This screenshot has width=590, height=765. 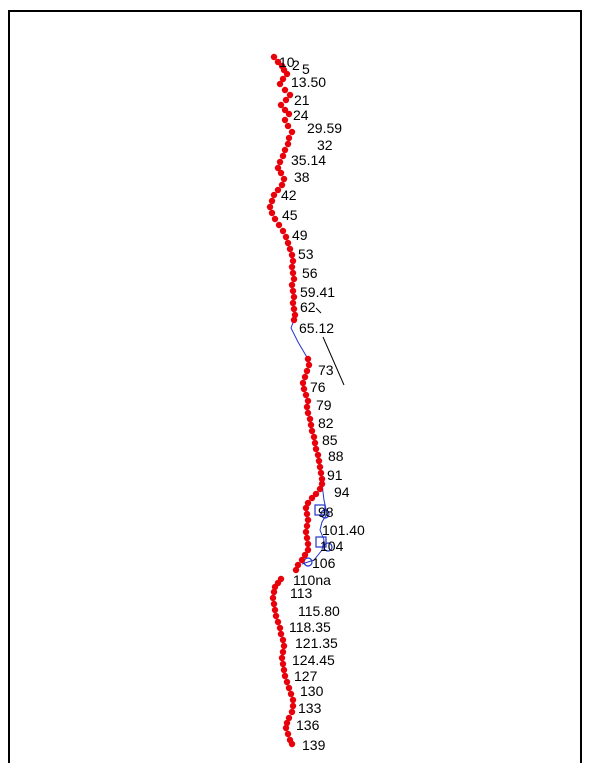 What do you see at coordinates (296, 65) in the screenshot?
I see `depth-label: 2` at bounding box center [296, 65].